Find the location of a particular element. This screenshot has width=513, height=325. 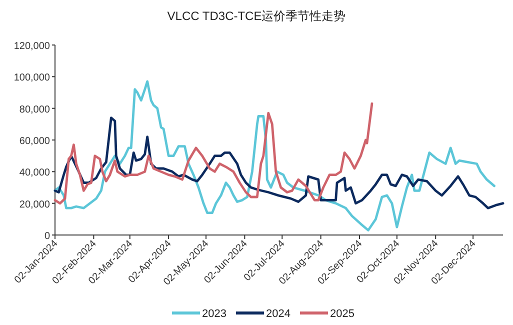

legend-label: 2025 is located at coordinates (342, 314).